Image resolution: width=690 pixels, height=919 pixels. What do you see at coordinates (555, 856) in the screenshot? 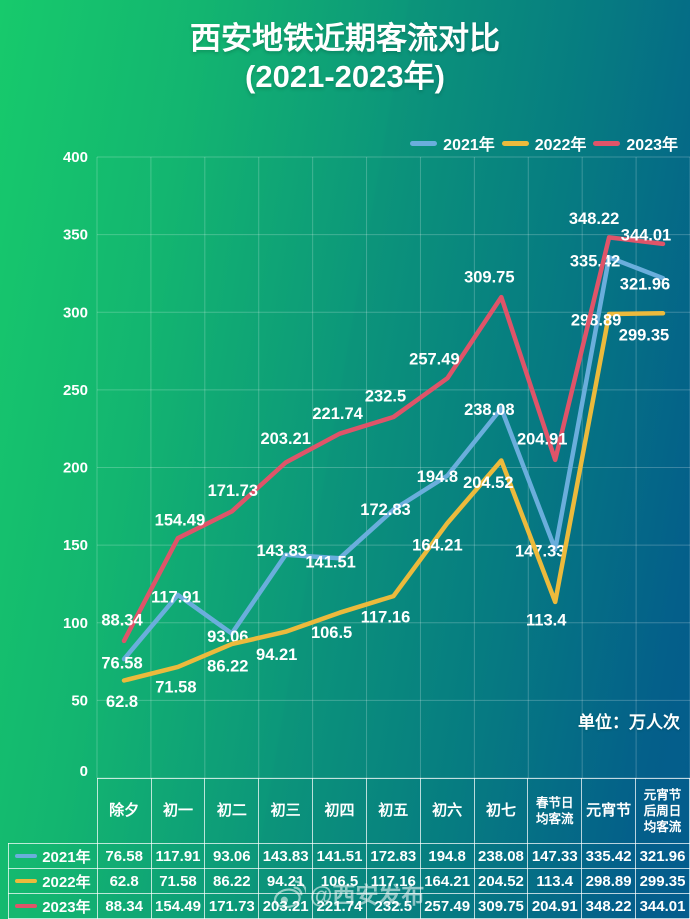
I see `table-value-cell: 147.33` at bounding box center [555, 856].